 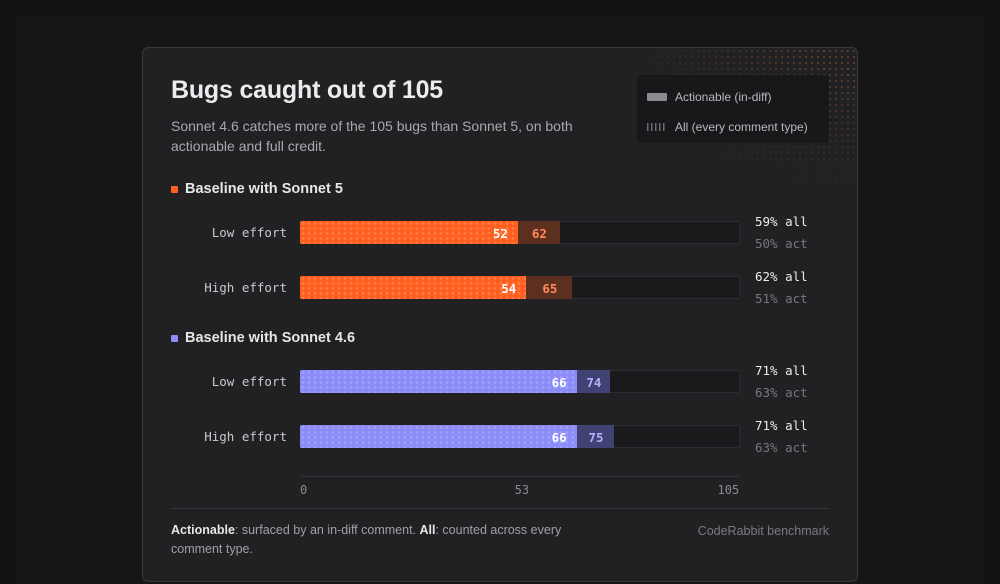 I want to click on bar-track: 54 65, so click(x=520, y=287).